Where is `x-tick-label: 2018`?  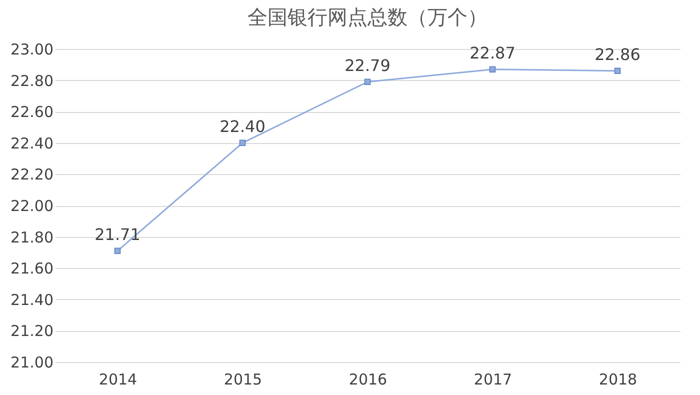 x-tick-label: 2018 is located at coordinates (618, 379).